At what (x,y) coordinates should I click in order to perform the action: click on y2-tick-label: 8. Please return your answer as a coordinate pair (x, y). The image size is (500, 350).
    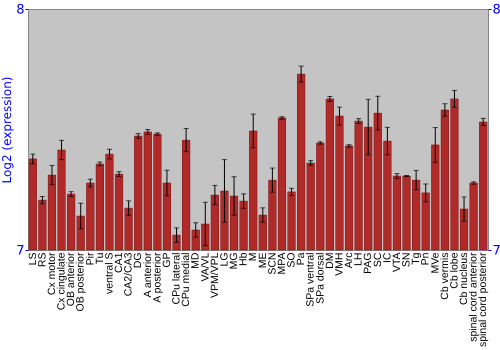
    Looking at the image, I should click on (496, 10).